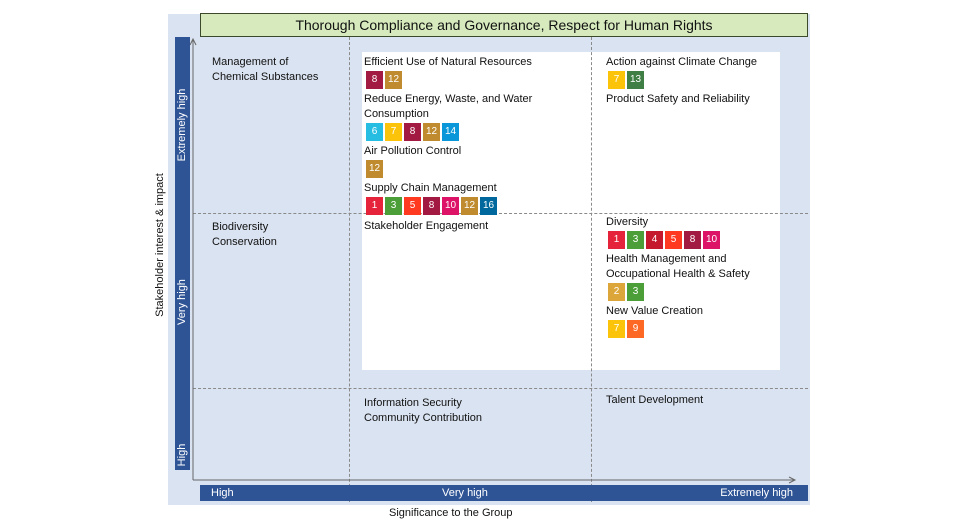 Image resolution: width=965 pixels, height=532 pixels. I want to click on cell-very-high-high: Biodiversity Conservation, so click(267, 235).